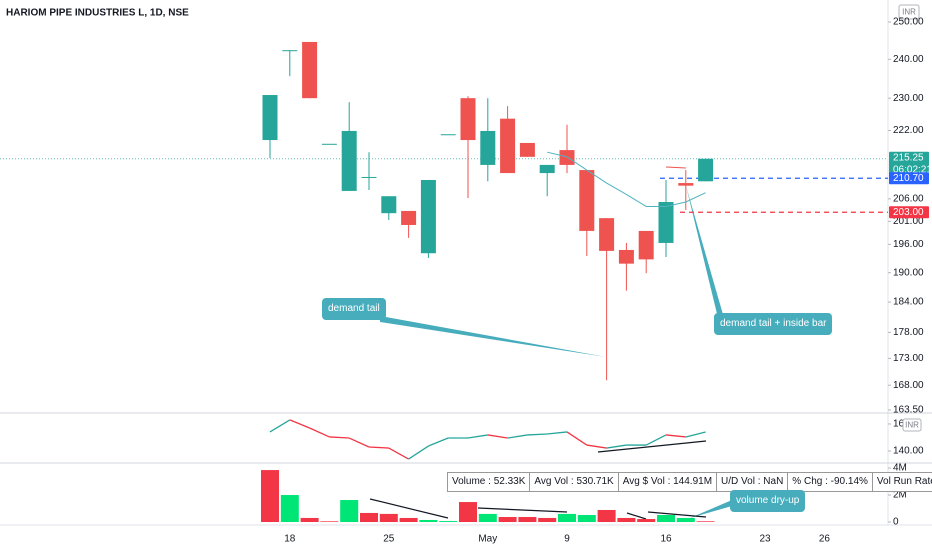 The image size is (932, 550). What do you see at coordinates (900, 468) in the screenshot?
I see `volume-tick-label: 4M` at bounding box center [900, 468].